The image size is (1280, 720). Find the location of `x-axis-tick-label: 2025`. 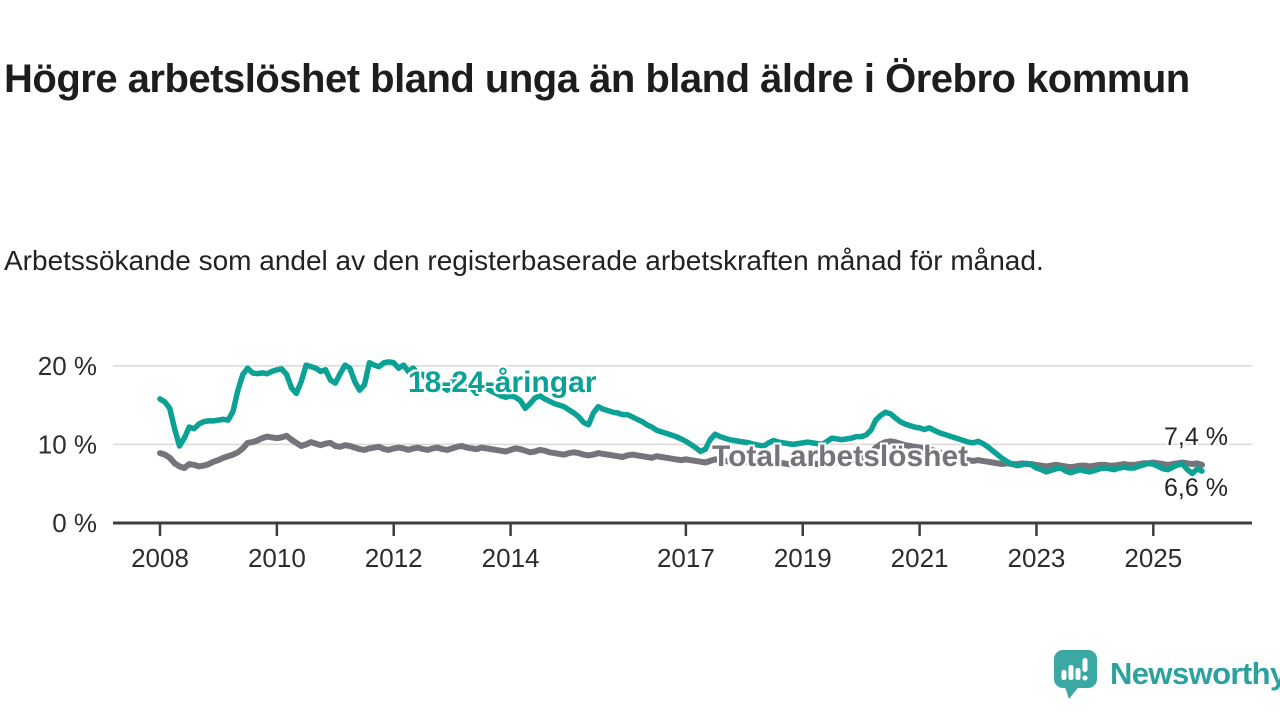

x-axis-tick-label: 2025 is located at coordinates (1153, 558).